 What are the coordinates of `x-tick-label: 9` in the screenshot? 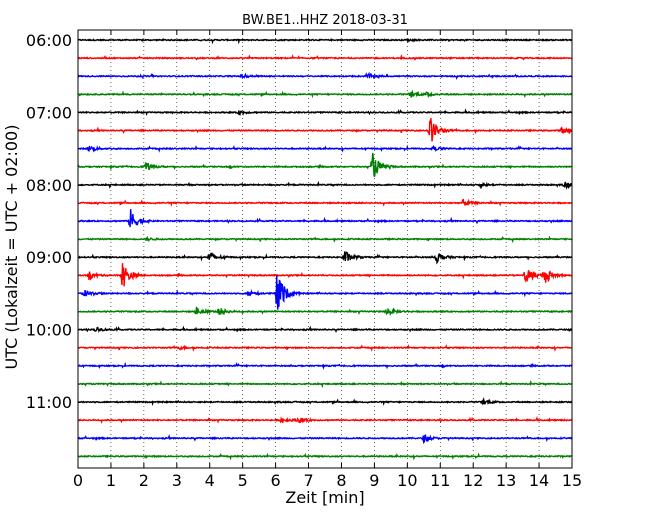 It's located at (374, 480).